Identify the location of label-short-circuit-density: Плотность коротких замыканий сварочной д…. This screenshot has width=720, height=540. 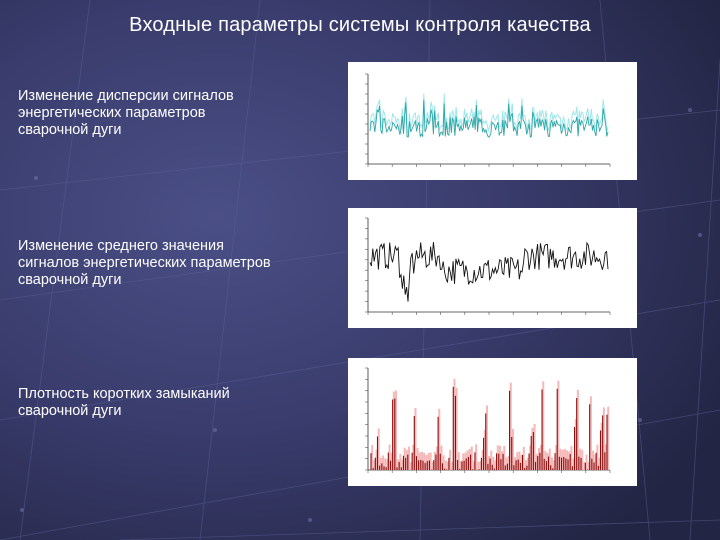
(124, 402).